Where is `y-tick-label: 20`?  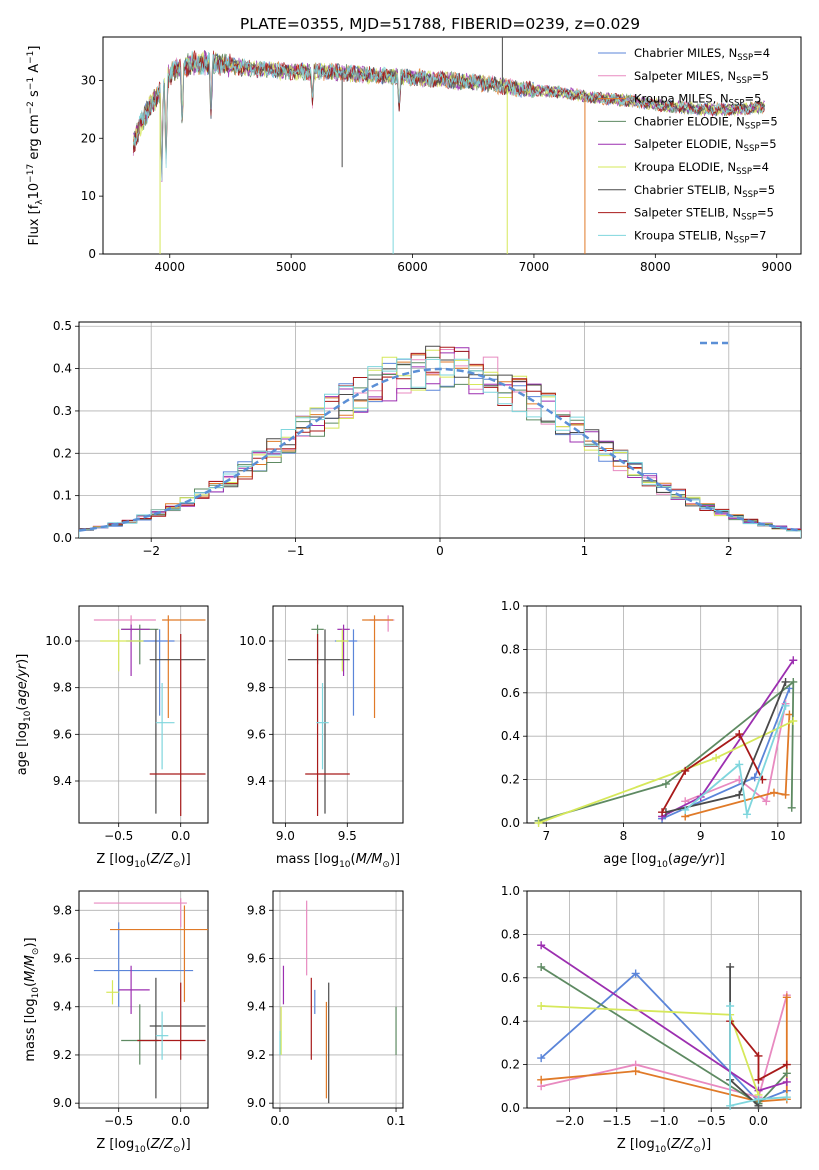 y-tick-label: 20 is located at coordinates (88, 138).